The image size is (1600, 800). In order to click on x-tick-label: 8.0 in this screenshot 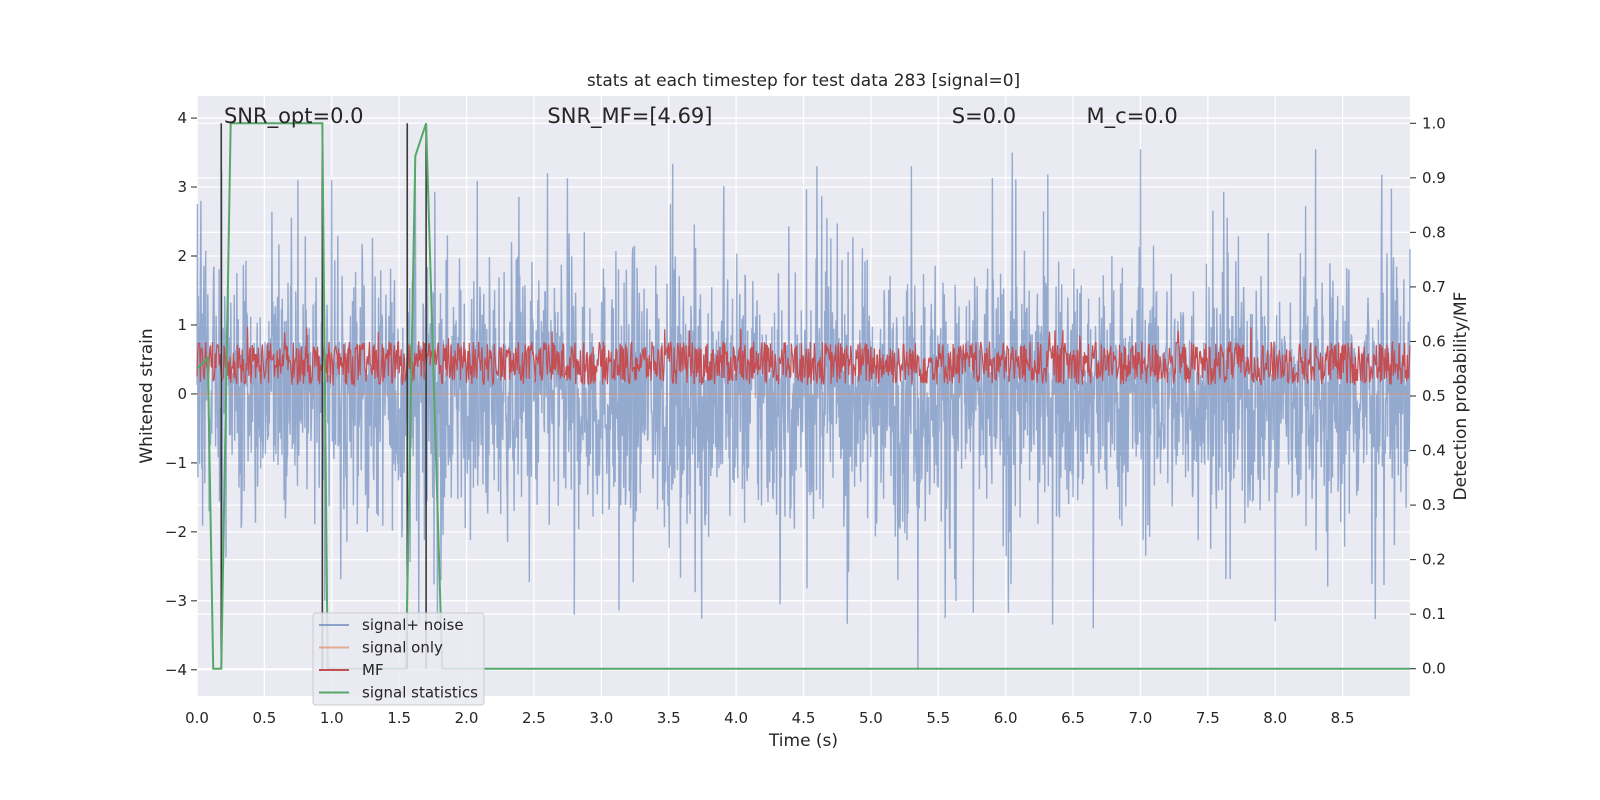, I will do `click(1275, 718)`.